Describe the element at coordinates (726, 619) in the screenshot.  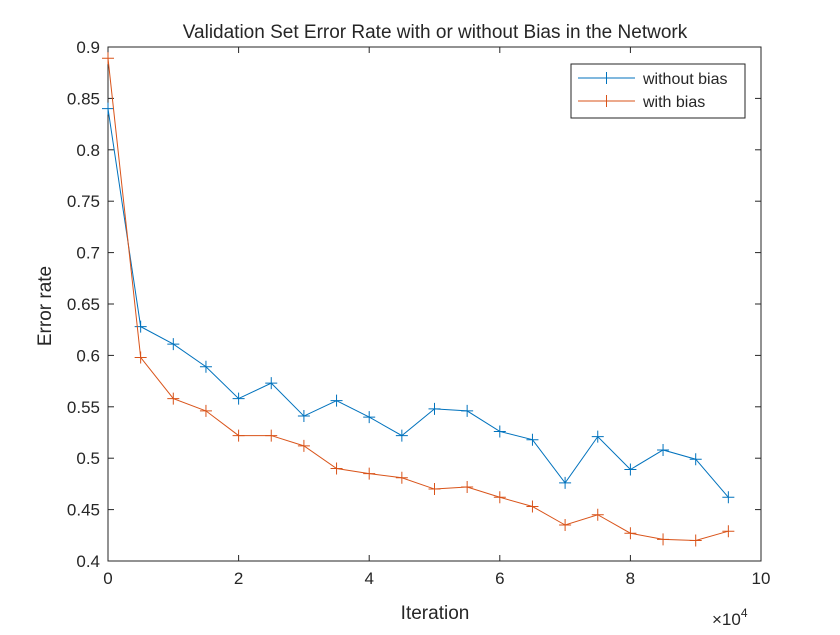
I see `x-exponent-base: ×10` at that location.